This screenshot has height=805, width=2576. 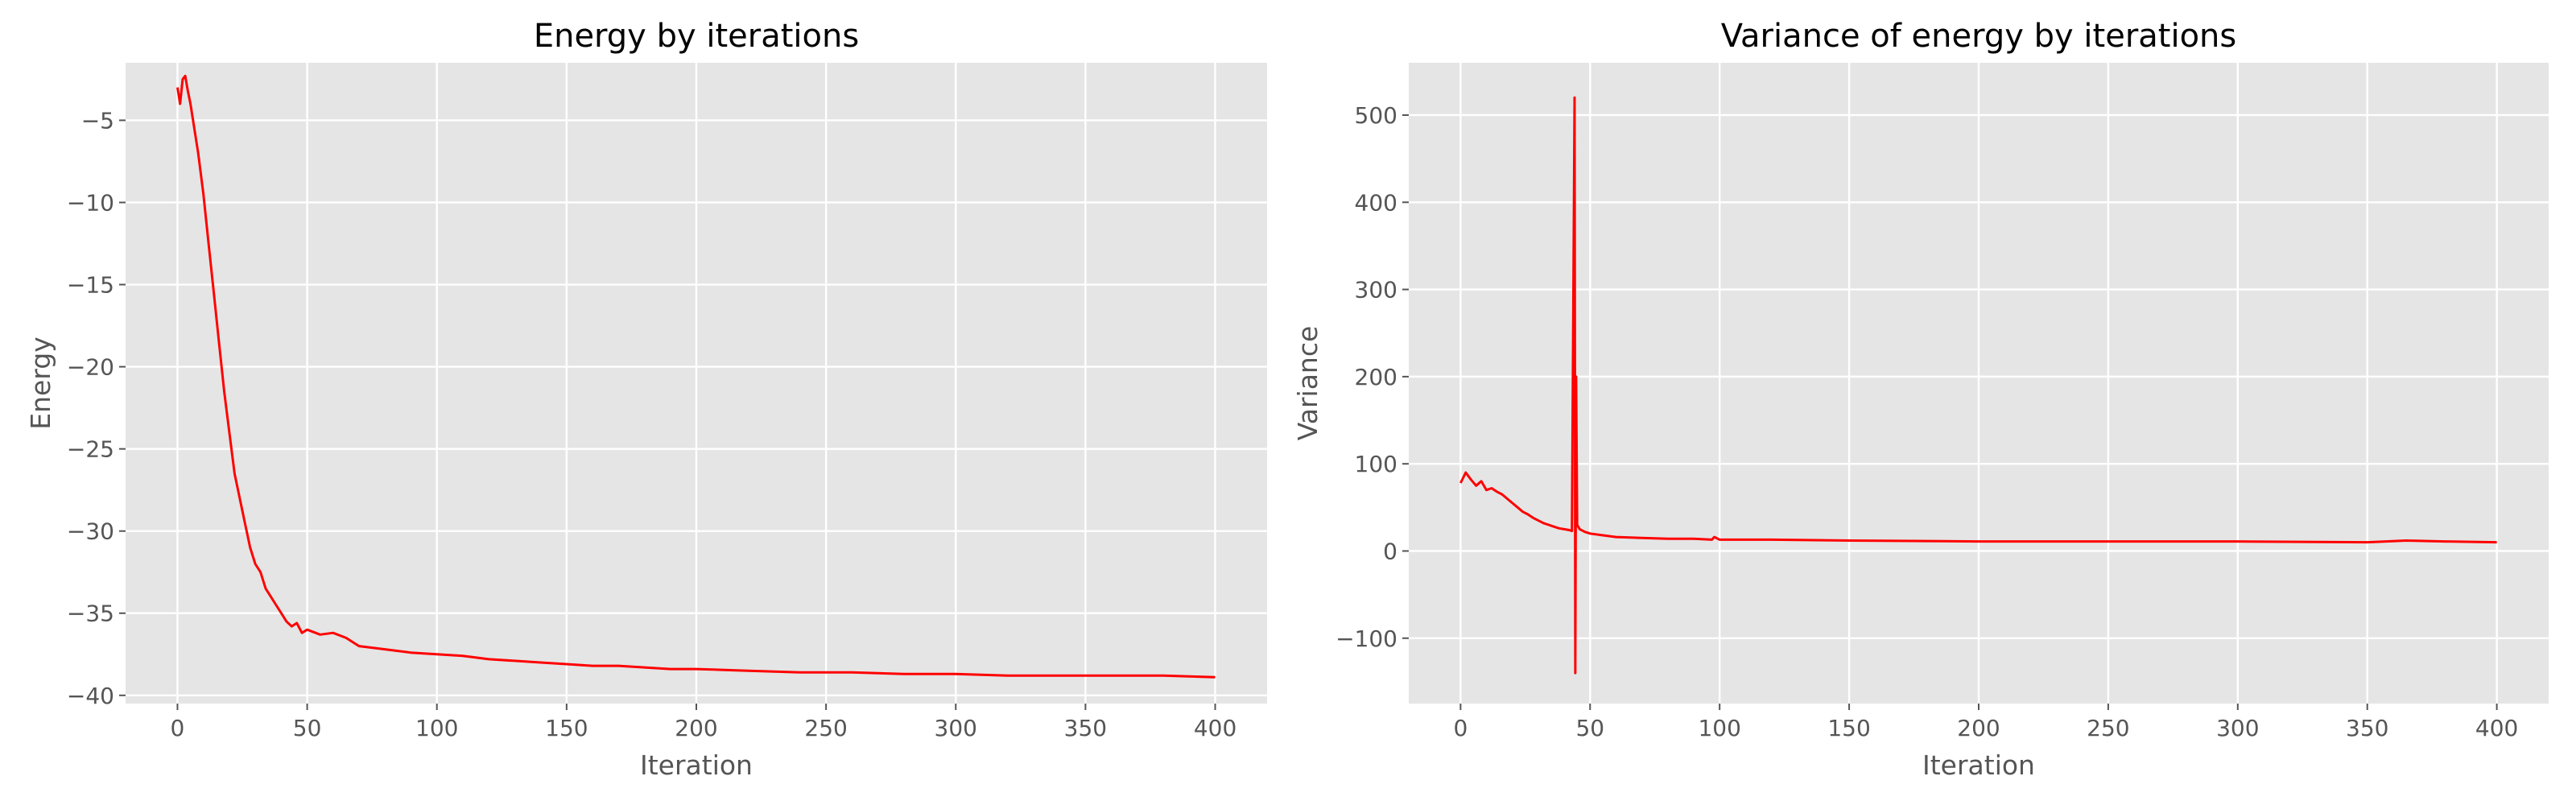 I want to click on energy-x-tick-label: 150, so click(x=566, y=728).